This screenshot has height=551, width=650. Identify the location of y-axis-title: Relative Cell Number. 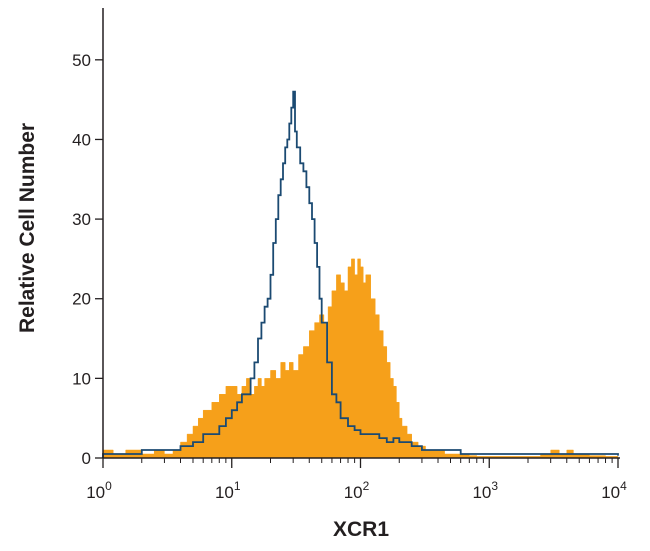
(27, 228).